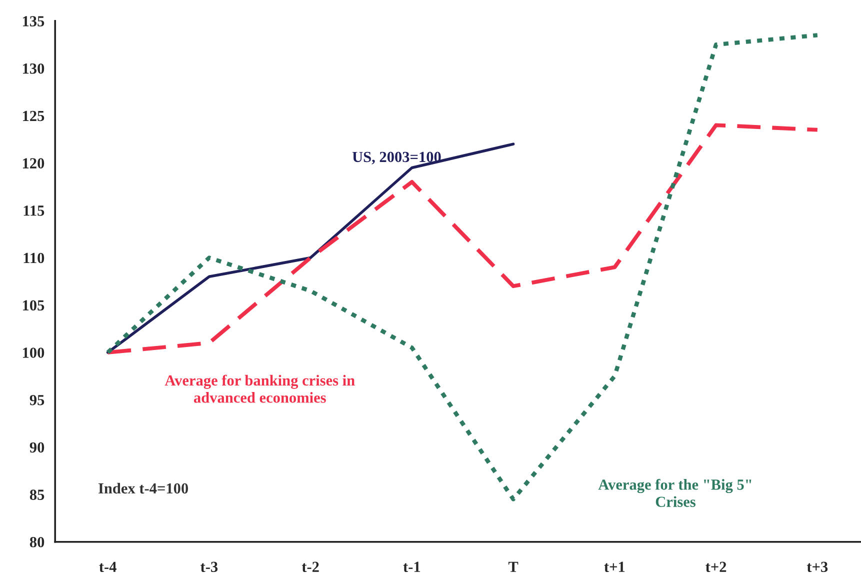 Image resolution: width=861 pixels, height=582 pixels. I want to click on y-tick-label: 90, so click(37, 447).